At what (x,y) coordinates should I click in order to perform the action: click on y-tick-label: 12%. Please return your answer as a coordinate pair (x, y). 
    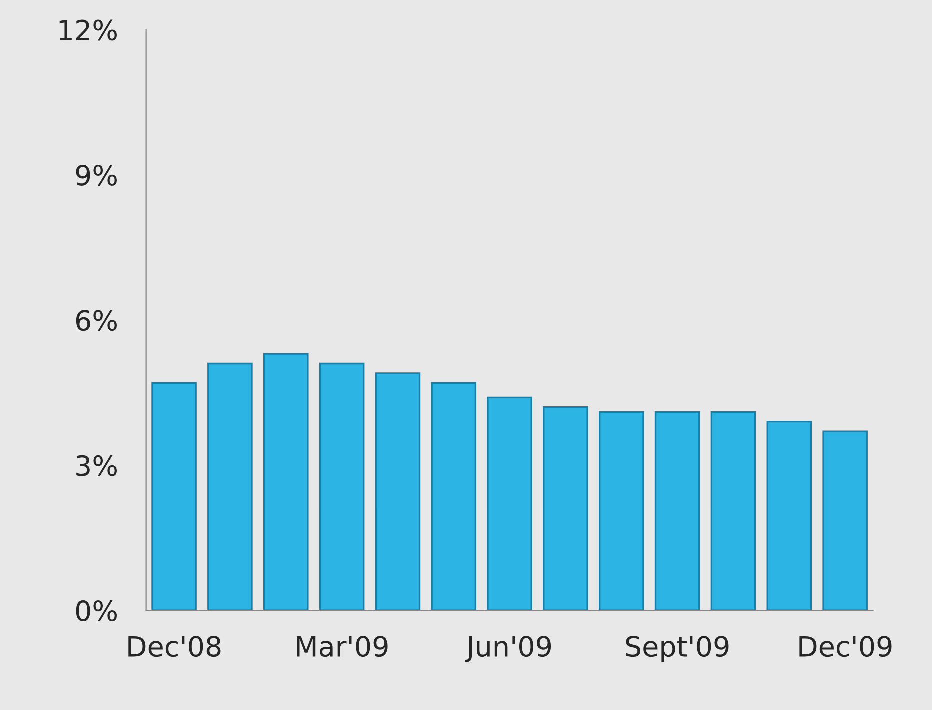
    Looking at the image, I should click on (89, 30).